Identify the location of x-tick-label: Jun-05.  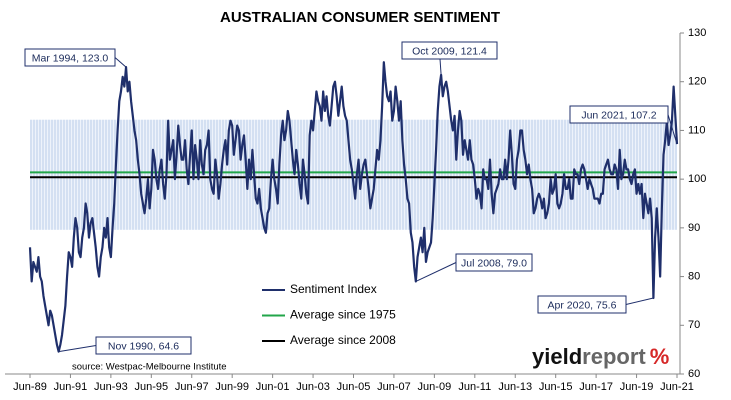
(354, 387).